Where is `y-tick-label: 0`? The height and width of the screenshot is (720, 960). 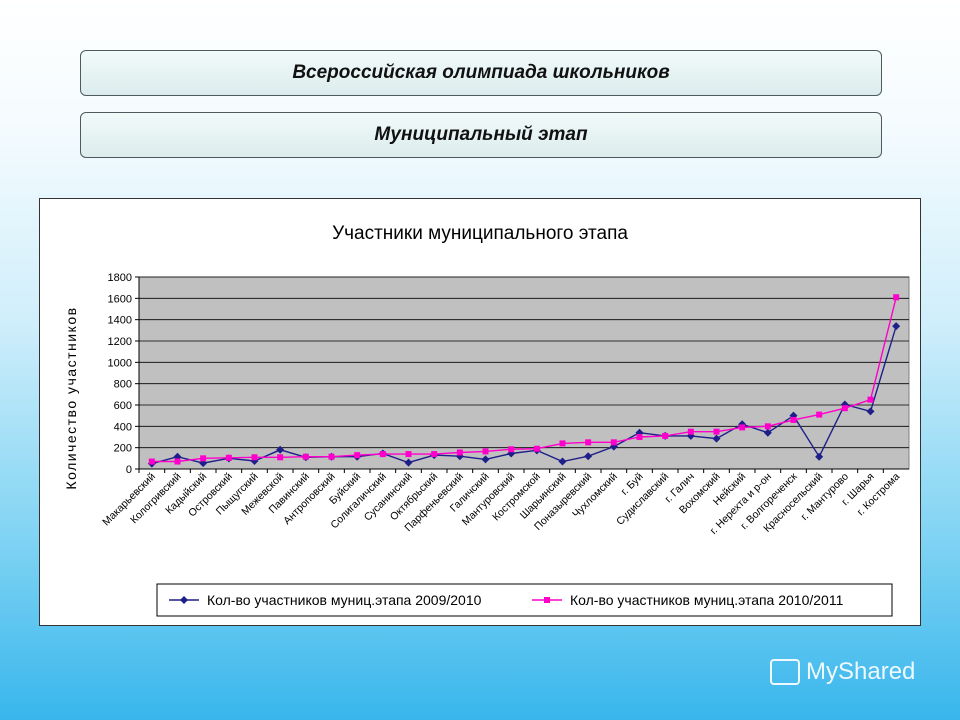
y-tick-label: 0 is located at coordinates (129, 470).